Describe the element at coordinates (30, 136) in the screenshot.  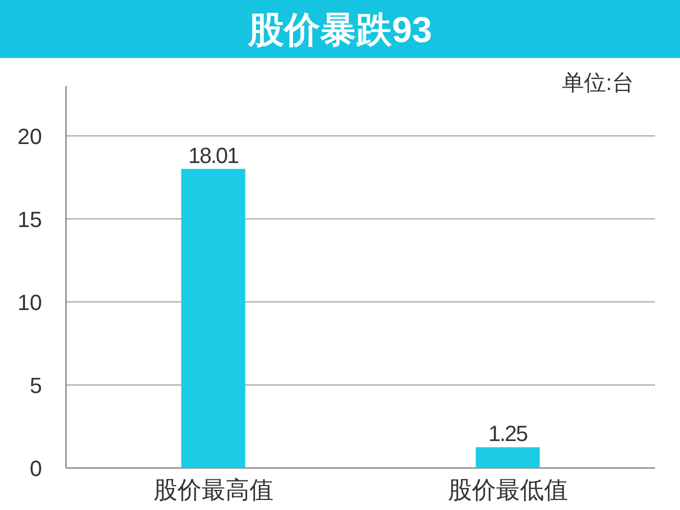
I see `y-tick-label: 20` at that location.